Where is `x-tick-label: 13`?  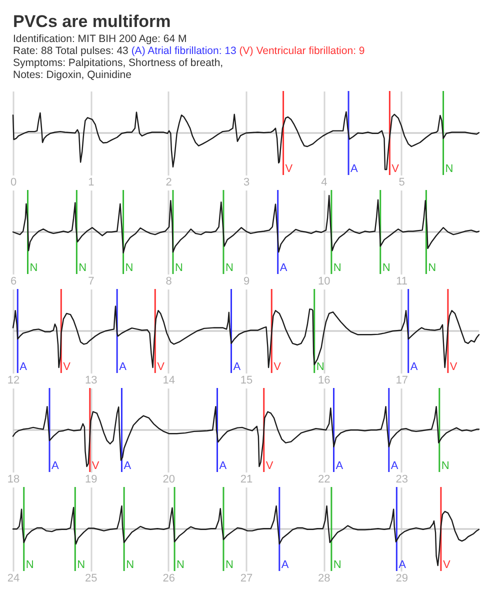 x-tick-label: 13 is located at coordinates (91, 380).